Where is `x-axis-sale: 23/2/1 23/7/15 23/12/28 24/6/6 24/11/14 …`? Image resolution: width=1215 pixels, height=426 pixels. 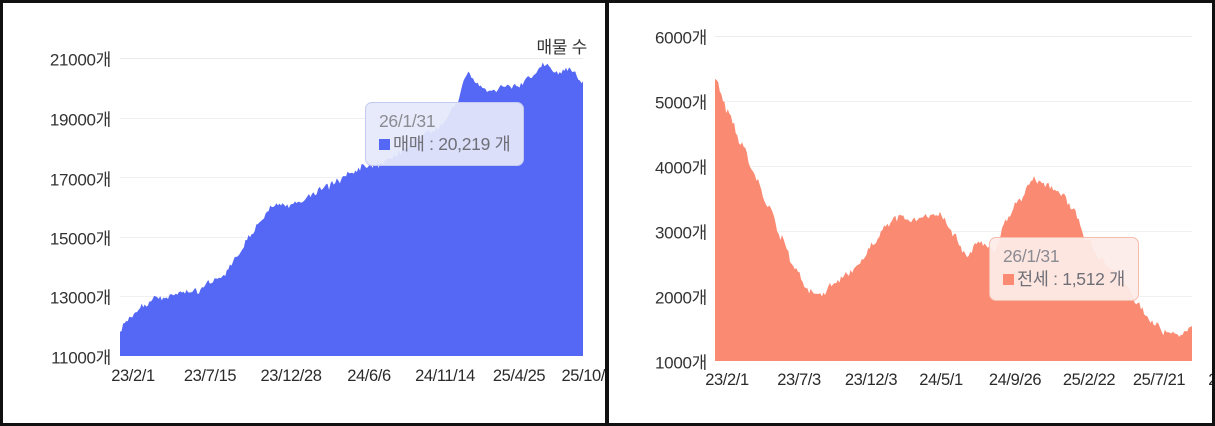
x-axis-sale: 23/2/1 23/7/15 23/12/28 24/6/6 24/11/14 … is located at coordinates (358, 382).